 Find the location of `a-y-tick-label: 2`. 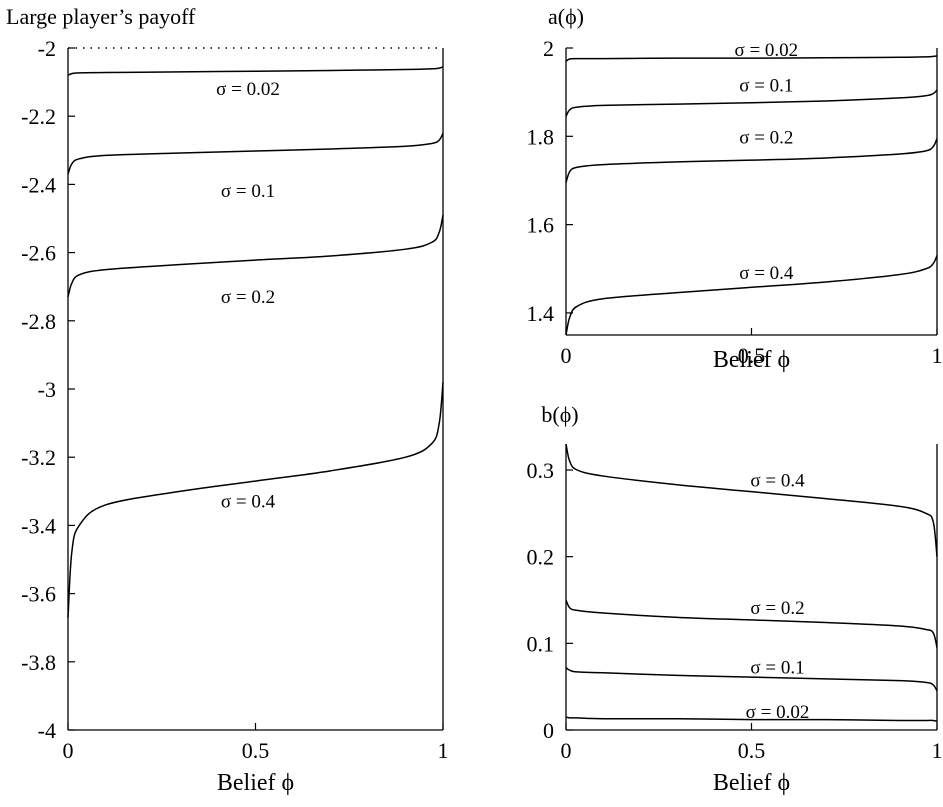

a-y-tick-label: 2 is located at coordinates (548, 48).